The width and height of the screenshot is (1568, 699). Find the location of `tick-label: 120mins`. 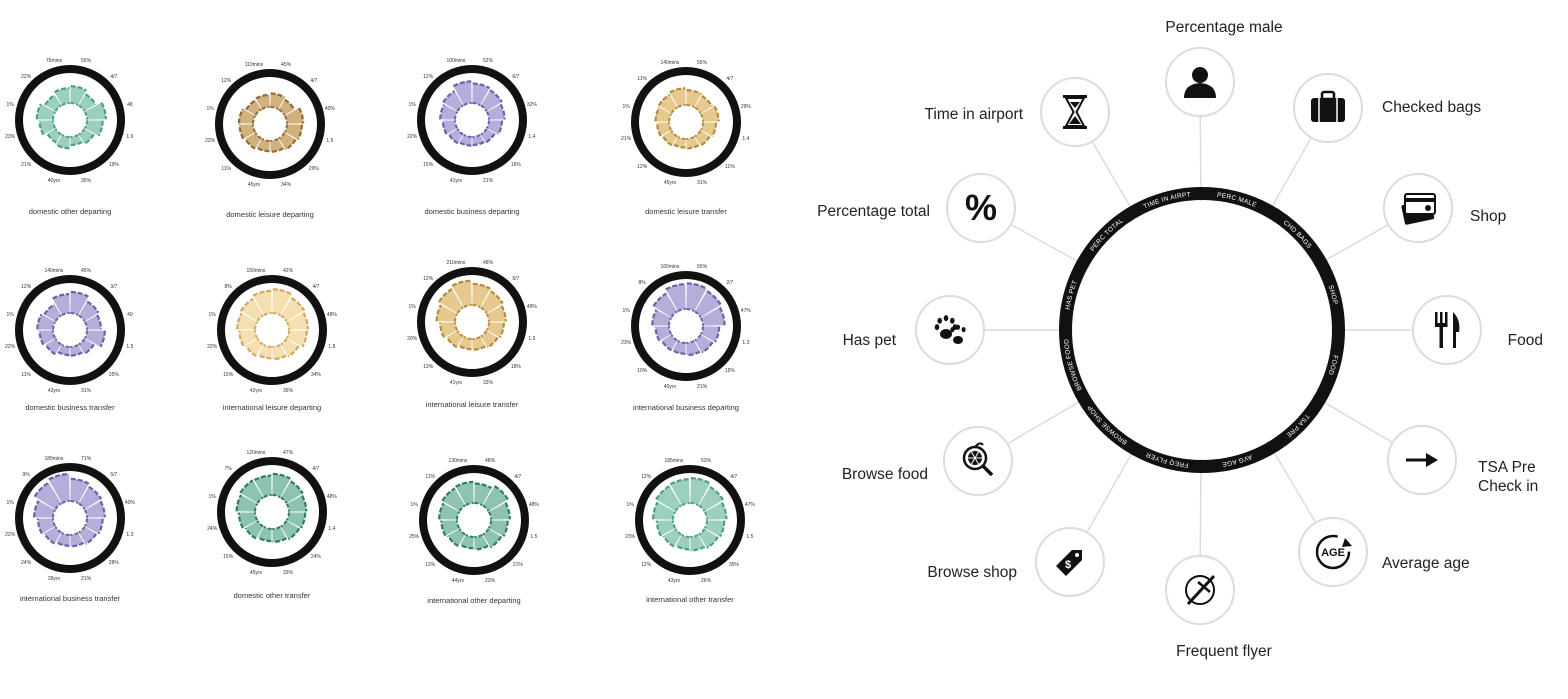

tick-label: 120mins is located at coordinates (256, 453).